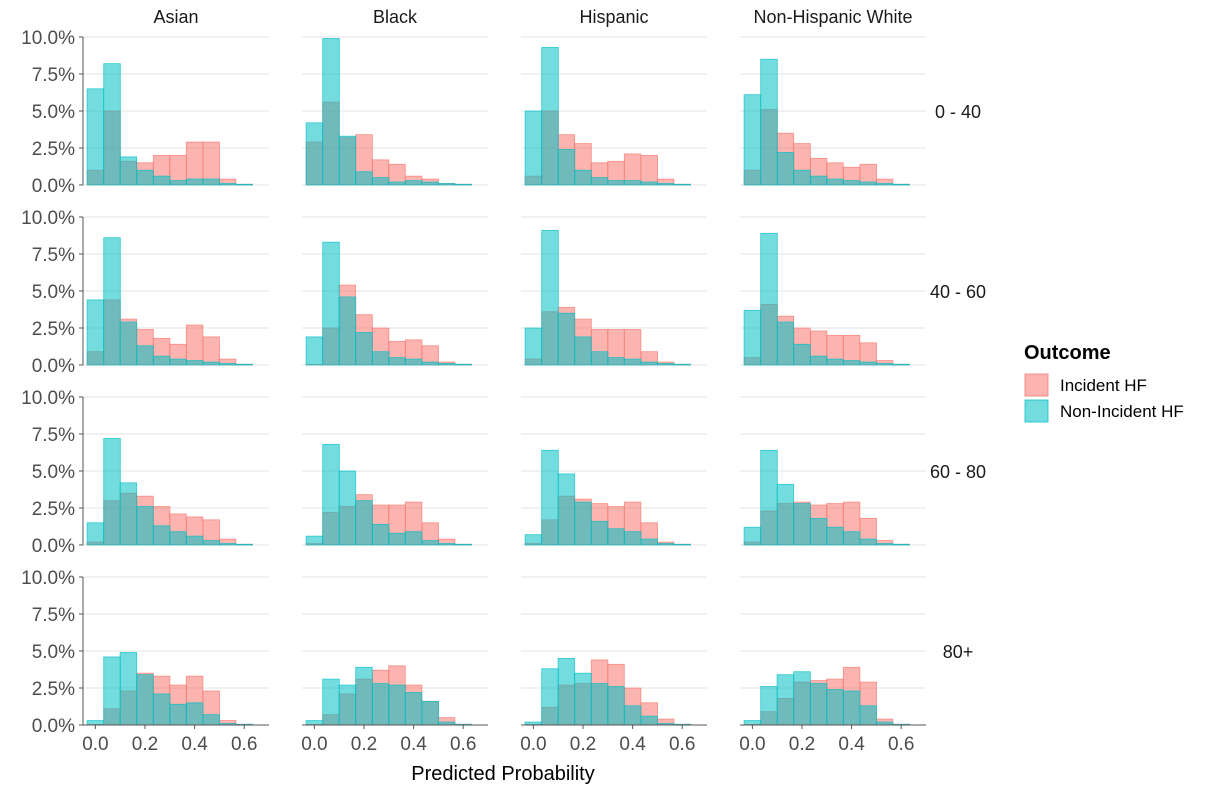 This screenshot has height=789, width=1219. What do you see at coordinates (958, 472) in the screenshot?
I see `facet-row-label: 60 - 80` at bounding box center [958, 472].